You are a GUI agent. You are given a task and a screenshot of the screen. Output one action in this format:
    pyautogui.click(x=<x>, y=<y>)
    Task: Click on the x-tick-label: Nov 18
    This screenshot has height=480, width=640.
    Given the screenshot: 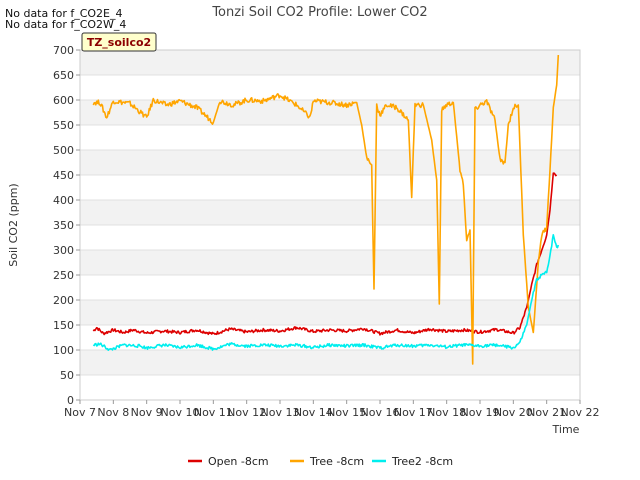 What is the action you would take?
    pyautogui.click(x=446, y=412)
    